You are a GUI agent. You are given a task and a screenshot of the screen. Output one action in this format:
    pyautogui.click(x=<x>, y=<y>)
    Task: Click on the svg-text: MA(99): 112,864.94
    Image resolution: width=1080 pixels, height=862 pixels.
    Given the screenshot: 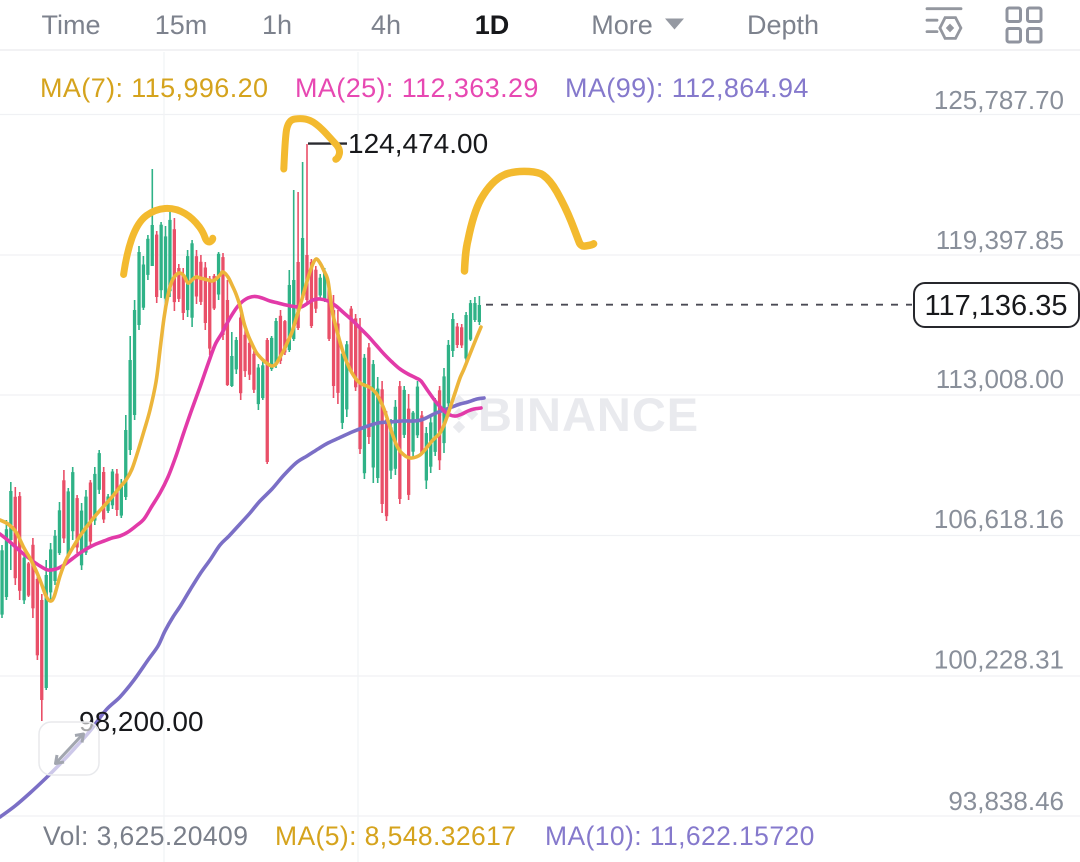 What is the action you would take?
    pyautogui.click(x=687, y=88)
    